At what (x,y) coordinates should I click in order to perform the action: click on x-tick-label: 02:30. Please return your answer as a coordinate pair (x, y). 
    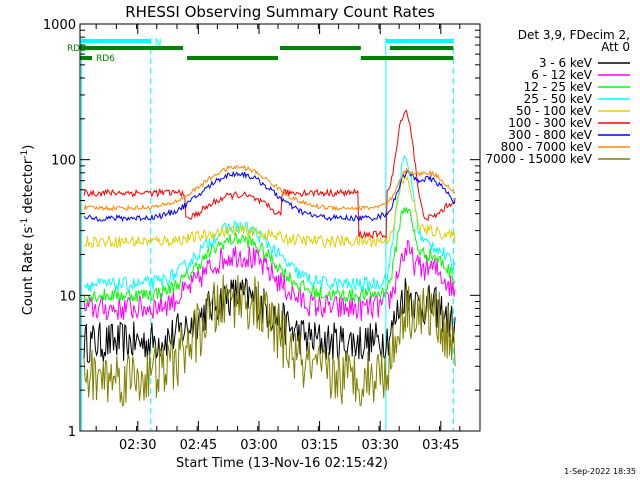
    Looking at the image, I should click on (137, 445).